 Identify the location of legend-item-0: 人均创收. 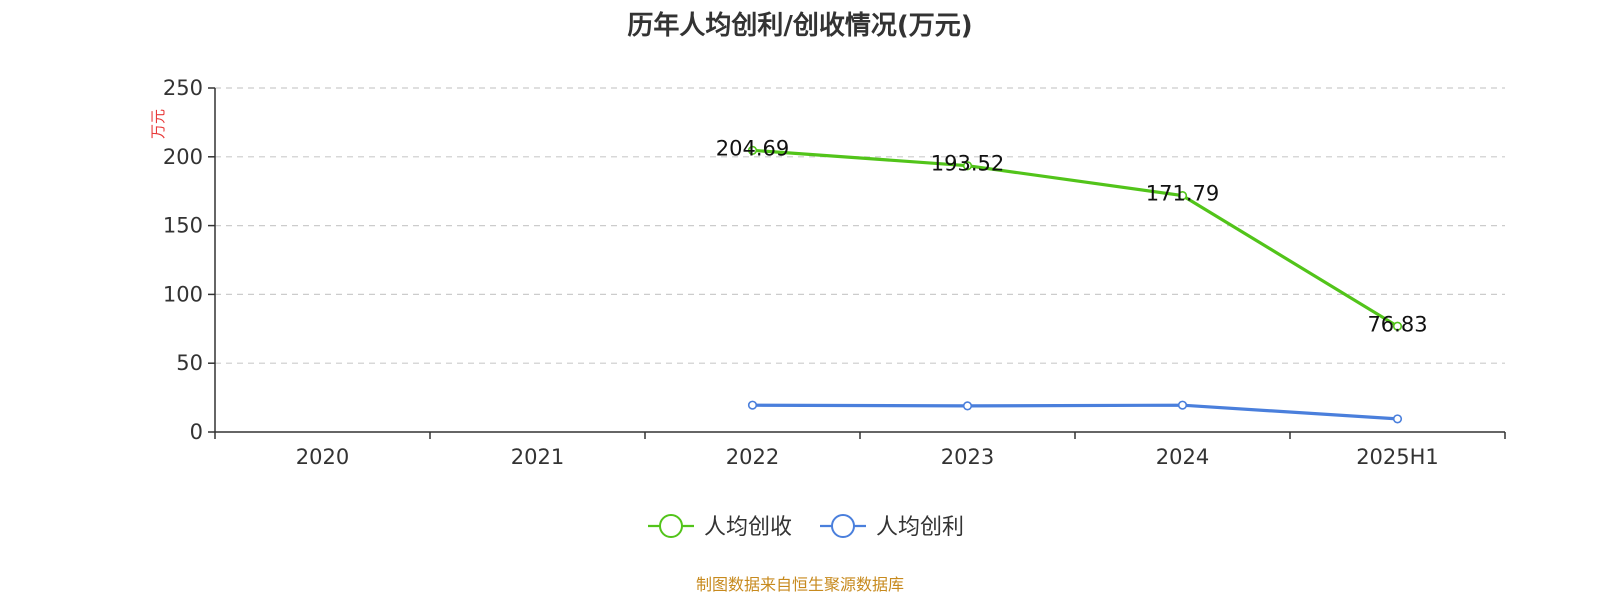
(720, 527).